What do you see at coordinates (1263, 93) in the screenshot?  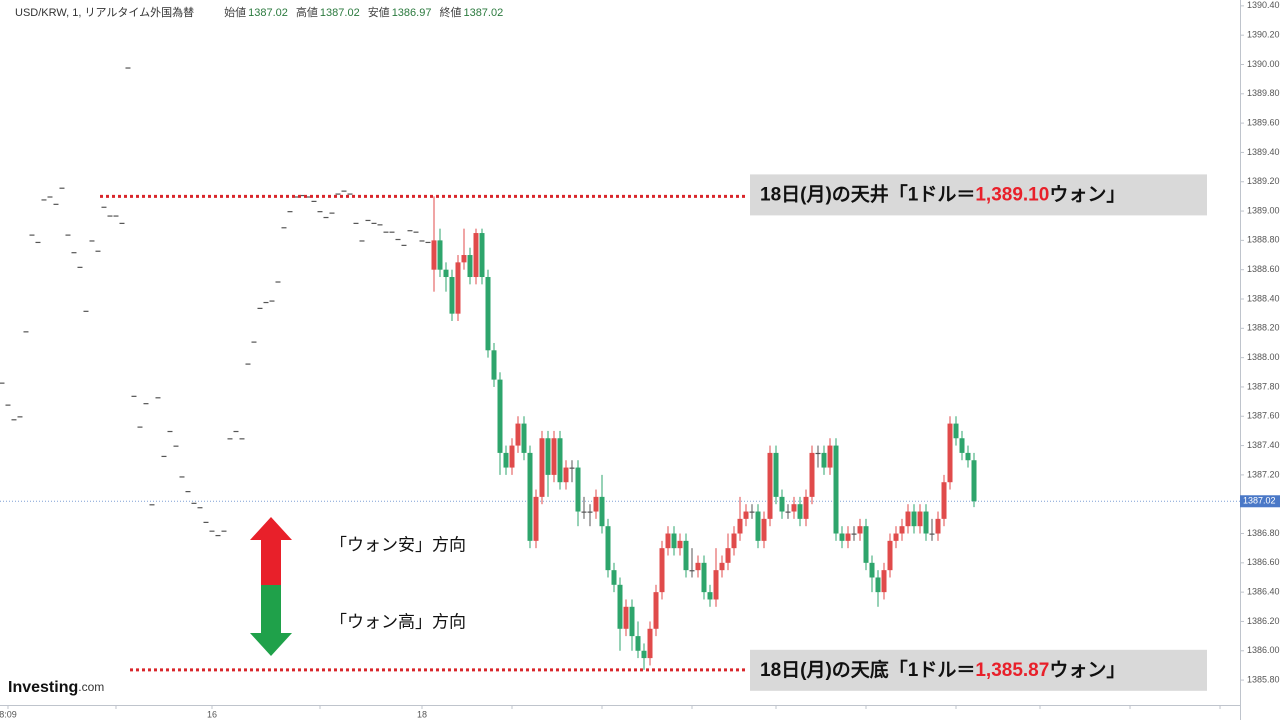 I see `y-tick-label: 1389.80` at bounding box center [1263, 93].